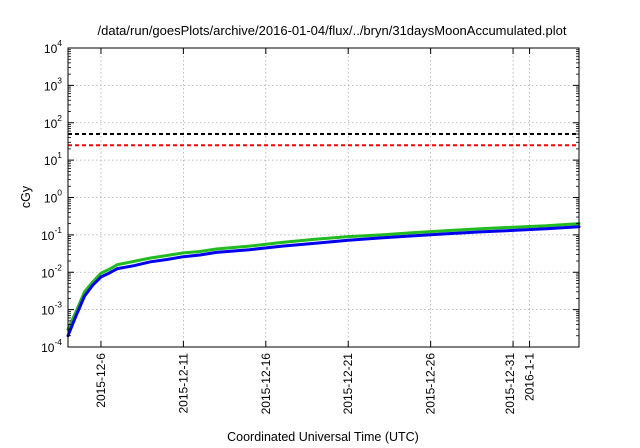 This screenshot has height=448, width=640. I want to click on x-tick-label: 2015-12-11, so click(183, 383).